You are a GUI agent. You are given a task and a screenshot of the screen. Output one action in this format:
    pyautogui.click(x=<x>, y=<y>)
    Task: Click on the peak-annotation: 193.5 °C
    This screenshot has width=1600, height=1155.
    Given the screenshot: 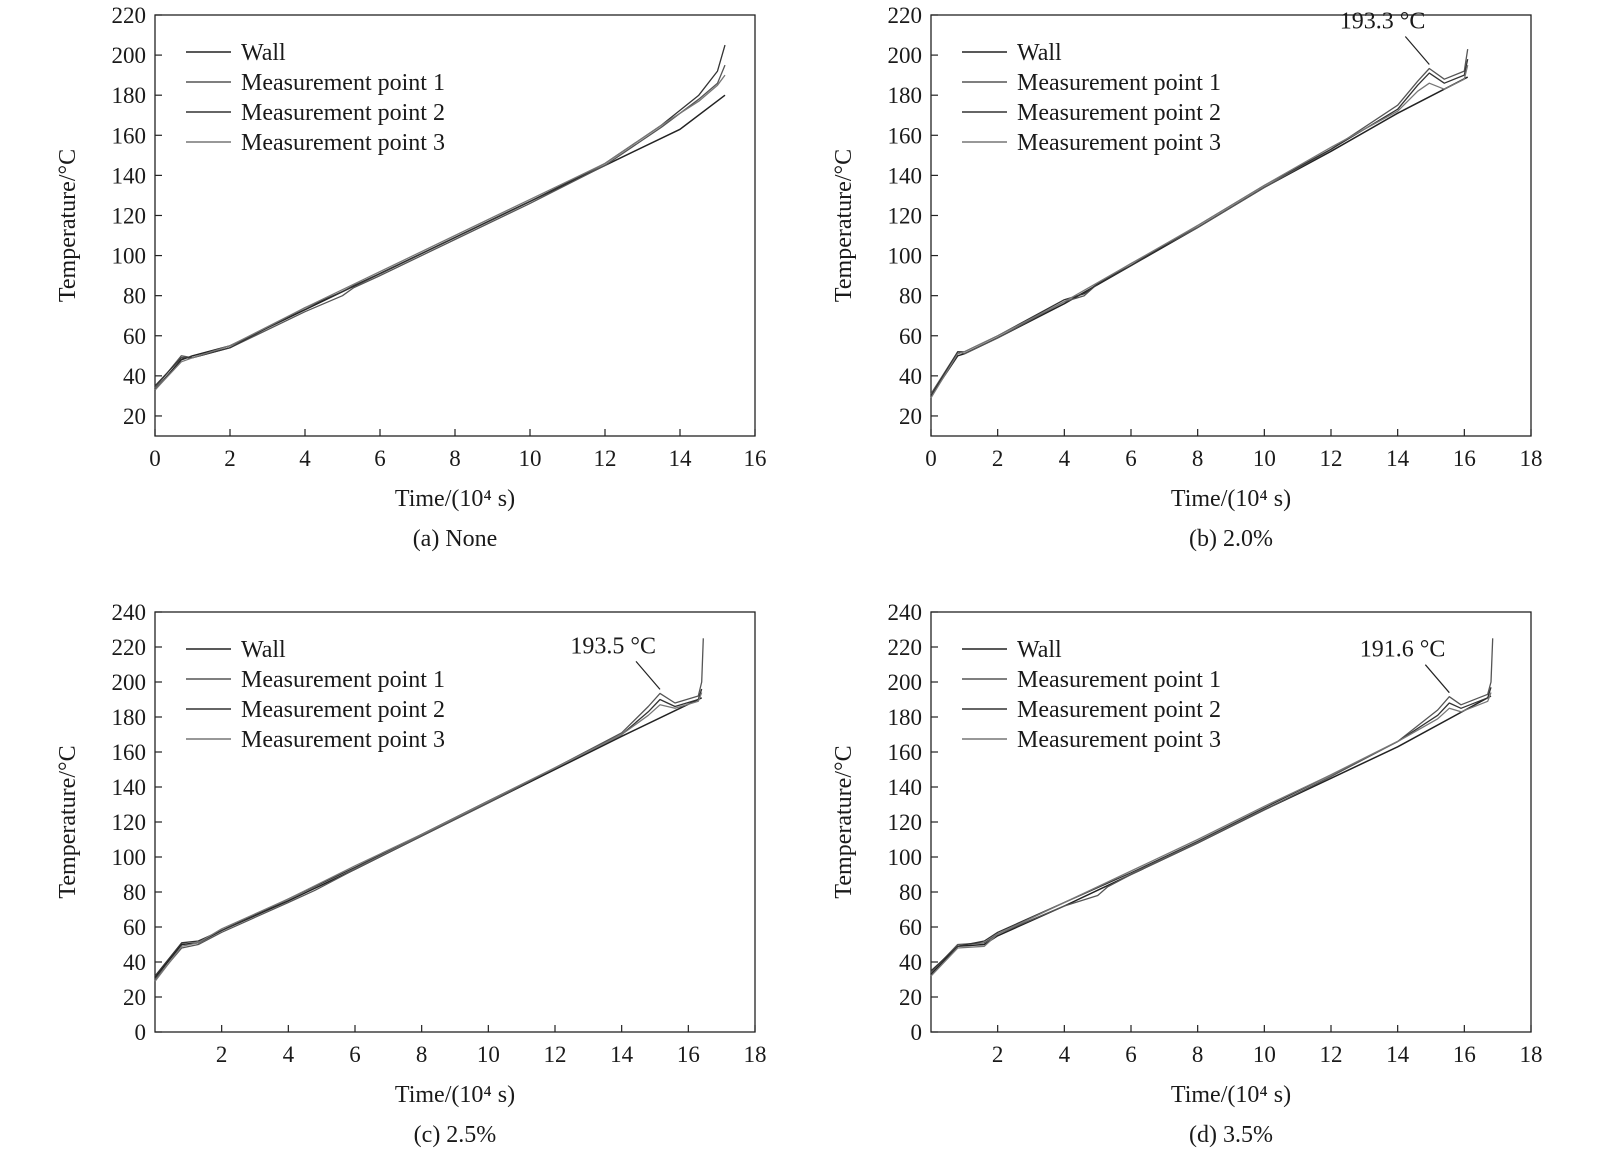 What is the action you would take?
    pyautogui.click(x=613, y=646)
    